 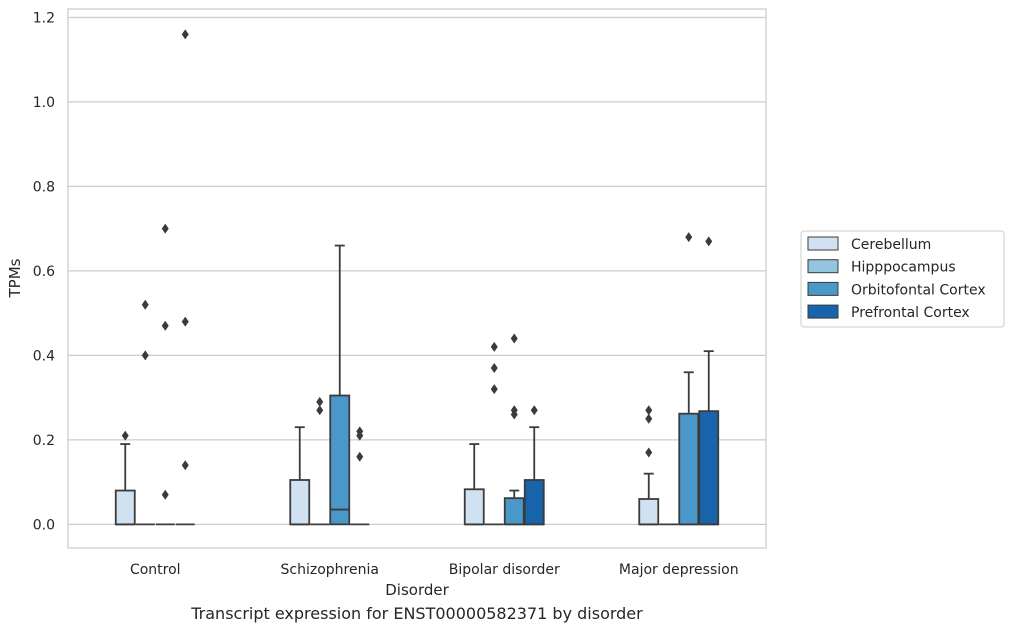 I want to click on y-tick-labels: 0.0 0.2 0.4 0.6 0.8 1.0 1.2, so click(x=44, y=271).